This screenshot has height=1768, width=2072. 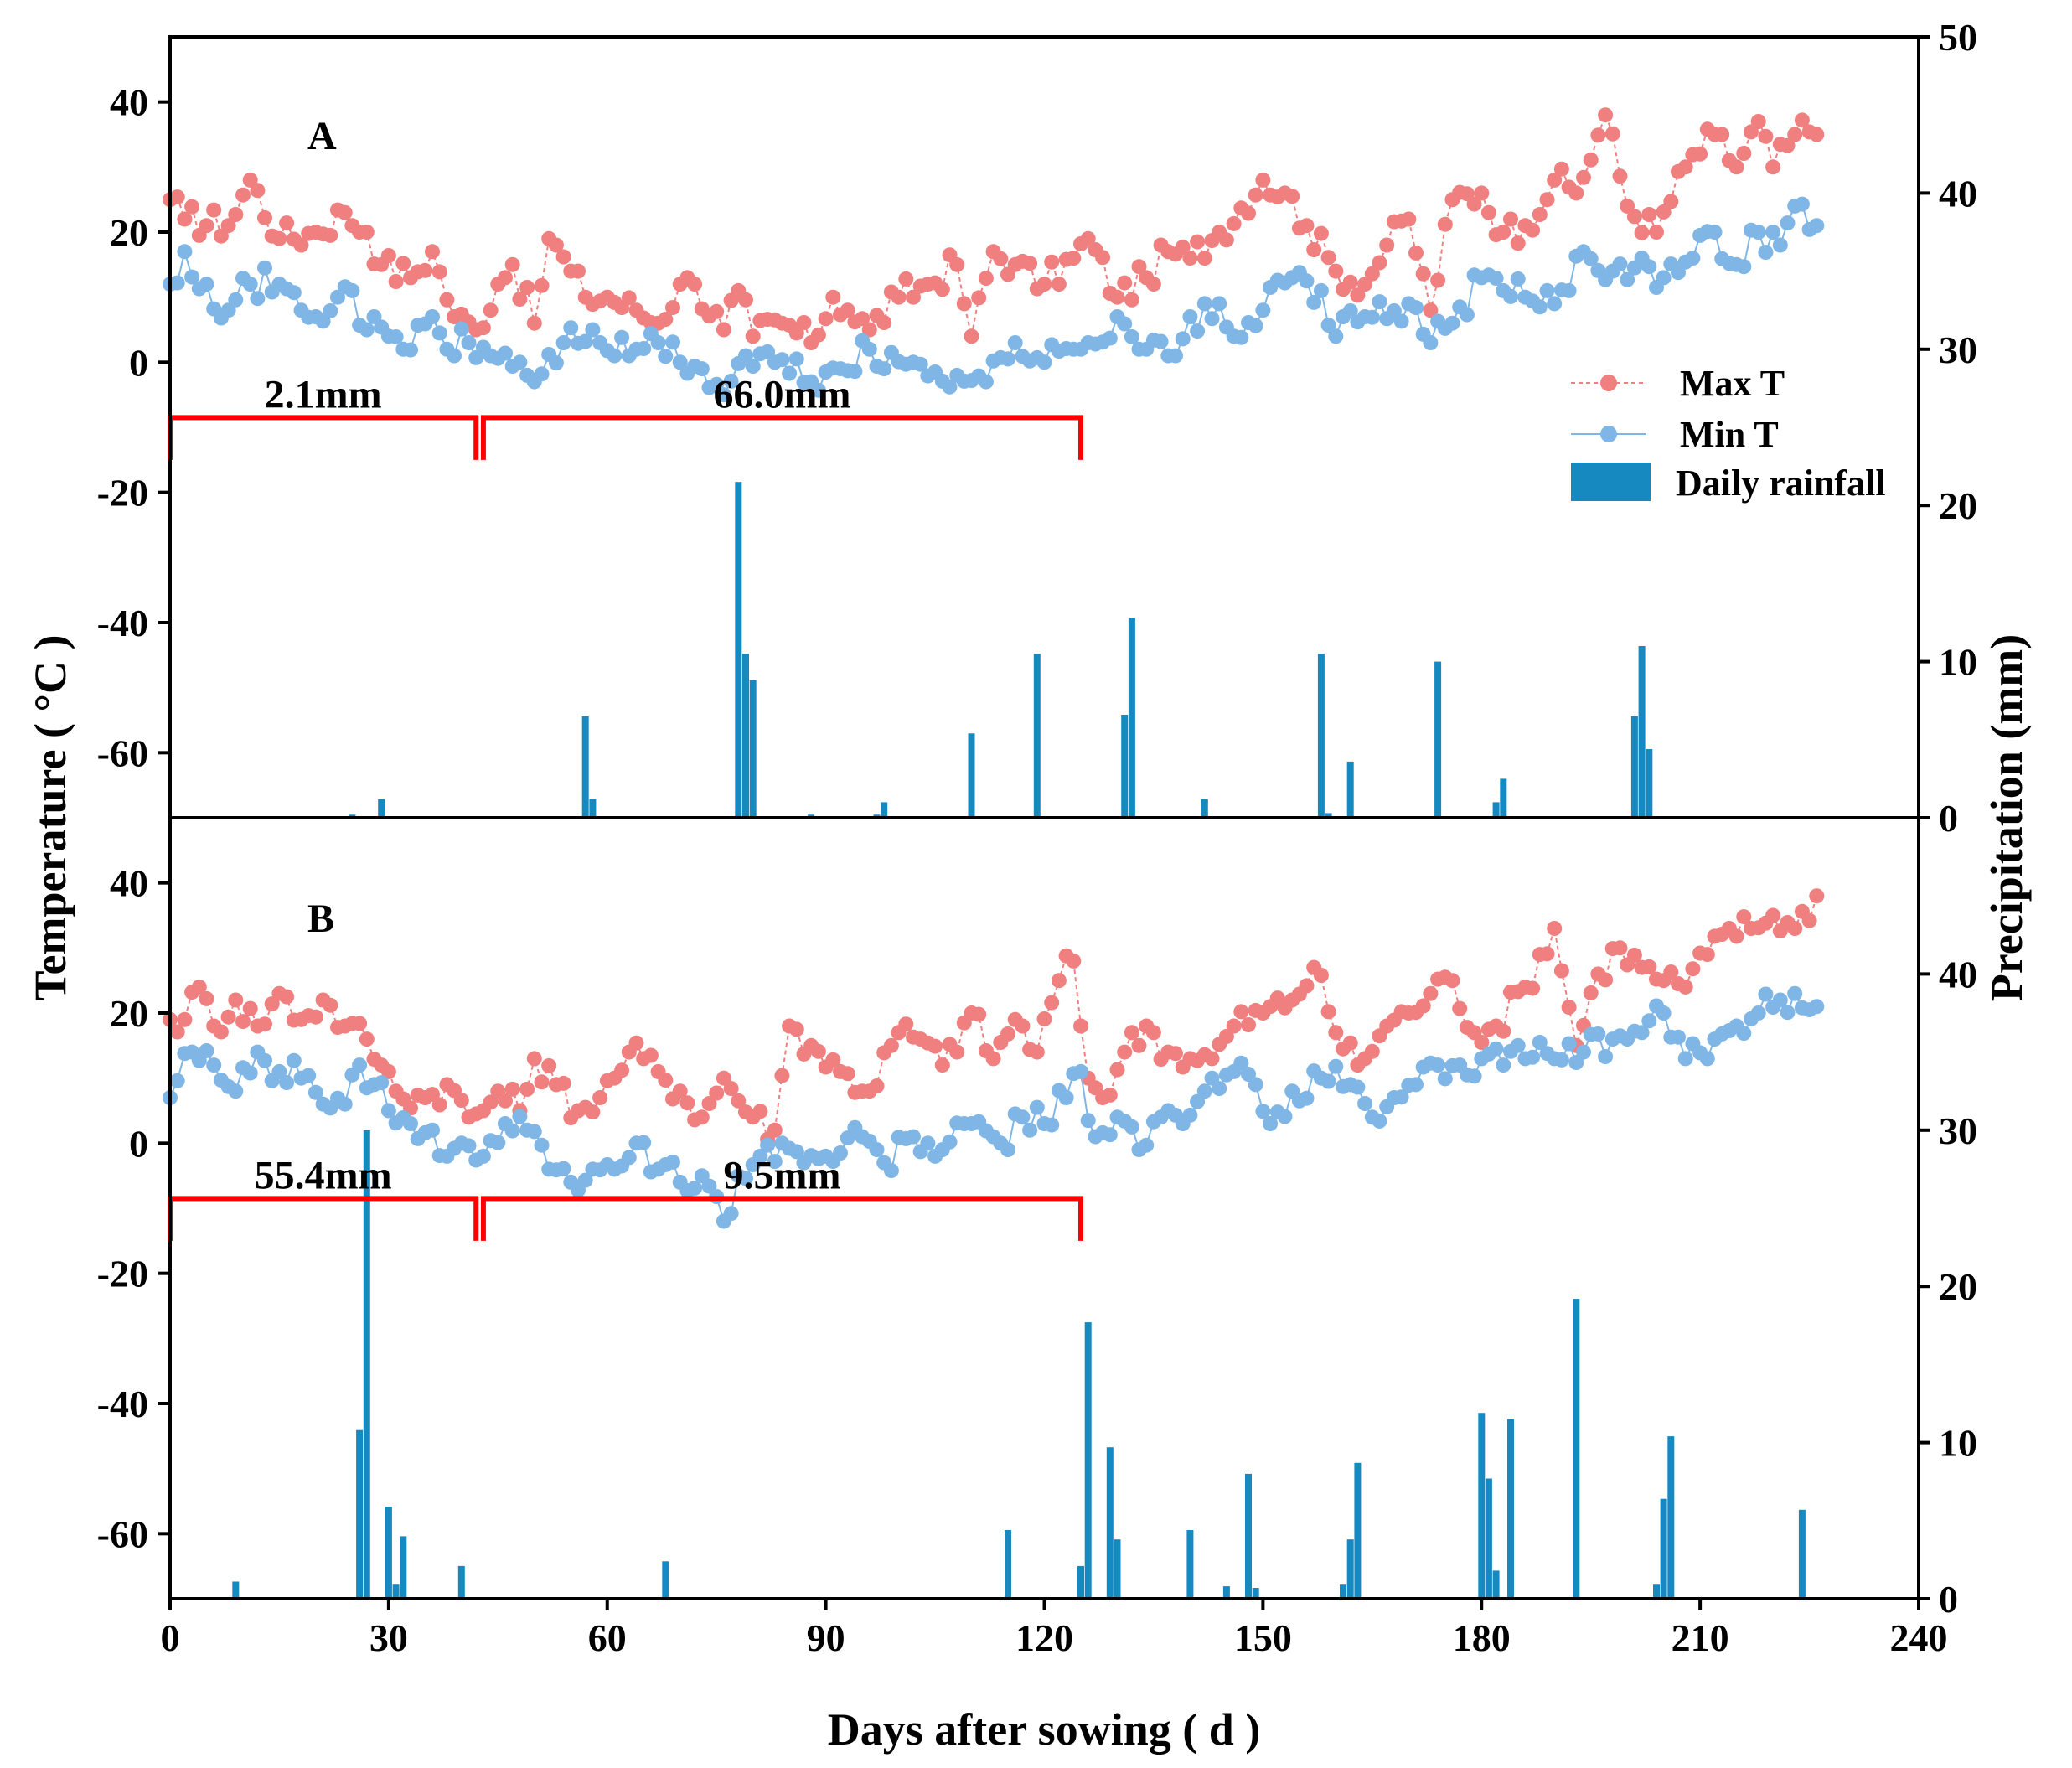 What do you see at coordinates (607, 1637) in the screenshot?
I see `x-tick-label-60: 60` at bounding box center [607, 1637].